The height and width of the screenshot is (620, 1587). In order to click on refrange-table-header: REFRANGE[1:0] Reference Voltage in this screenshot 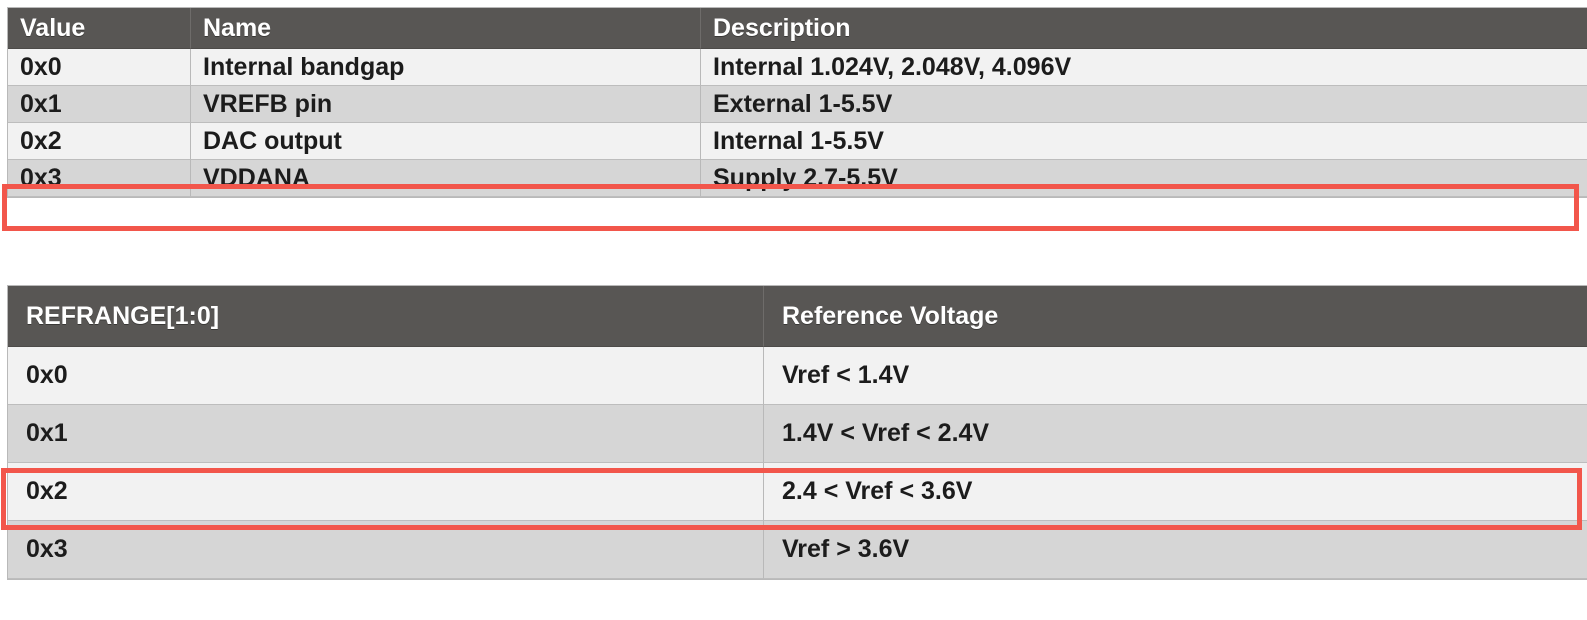, I will do `click(797, 316)`.